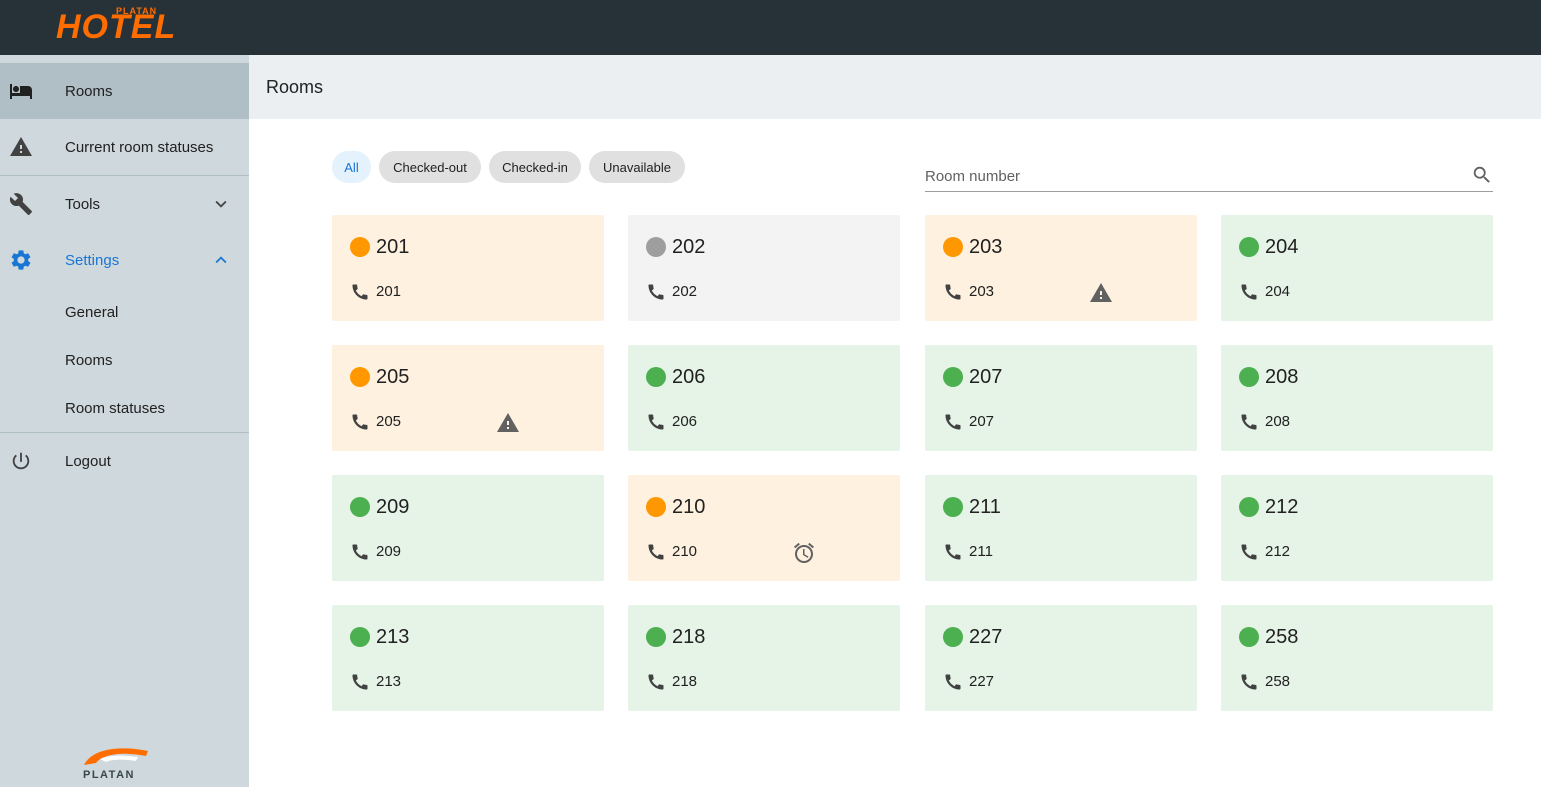 This screenshot has width=1541, height=787. Describe the element at coordinates (116, 27) in the screenshot. I see `logo-main-text: HOTEL` at that location.